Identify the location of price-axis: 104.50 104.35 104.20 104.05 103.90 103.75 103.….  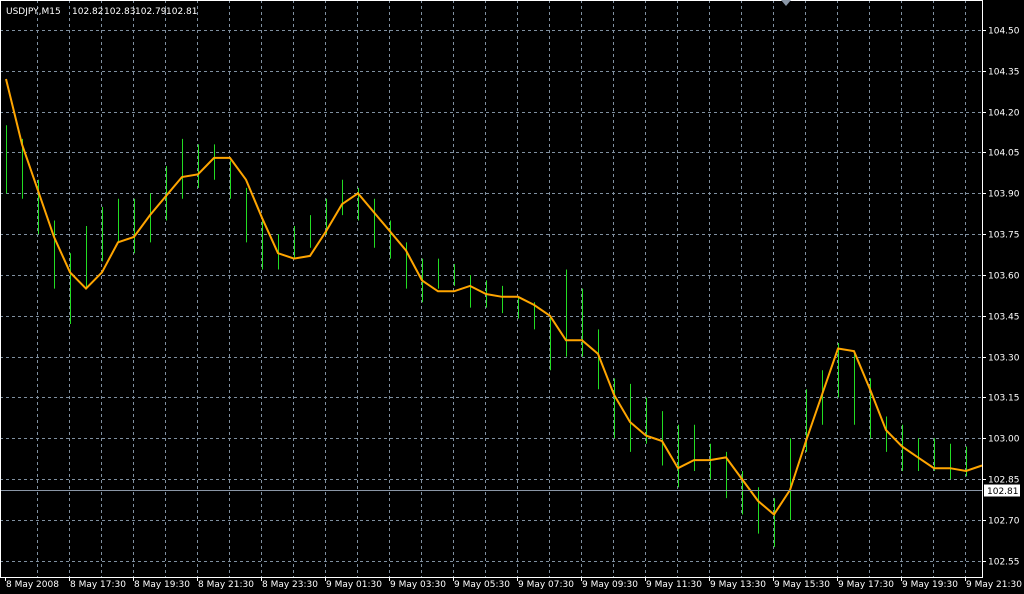
(1001, 297).